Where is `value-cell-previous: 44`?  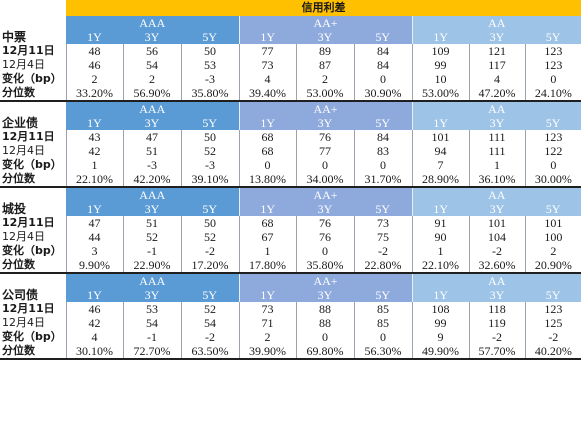
value-cell-previous: 44 is located at coordinates (94, 237).